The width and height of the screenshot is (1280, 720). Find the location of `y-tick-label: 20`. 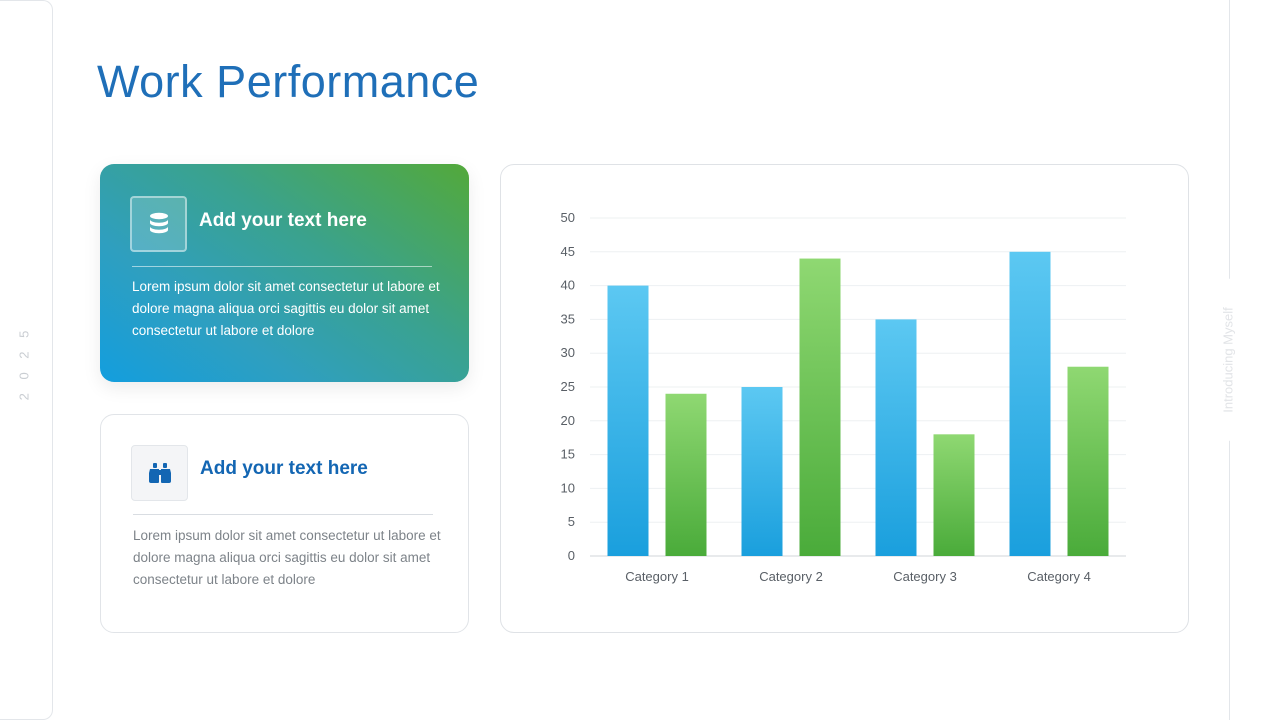

y-tick-label: 20 is located at coordinates (568, 420).